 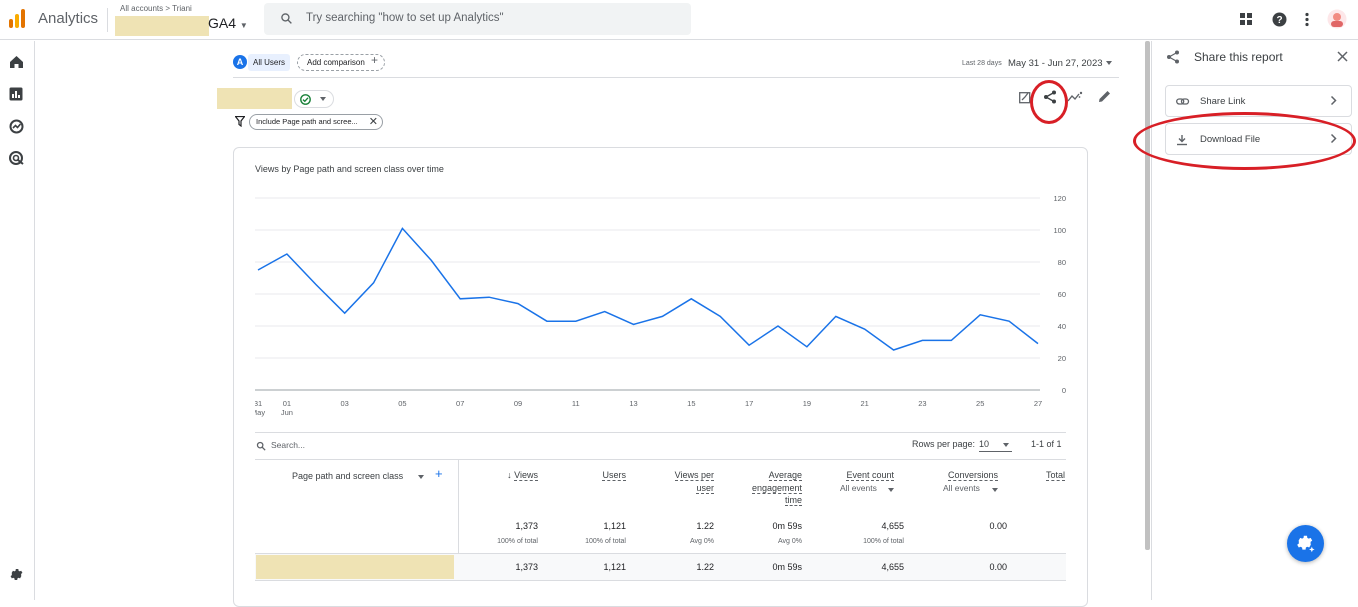 What do you see at coordinates (1173, 57) in the screenshot?
I see `share-icon` at bounding box center [1173, 57].